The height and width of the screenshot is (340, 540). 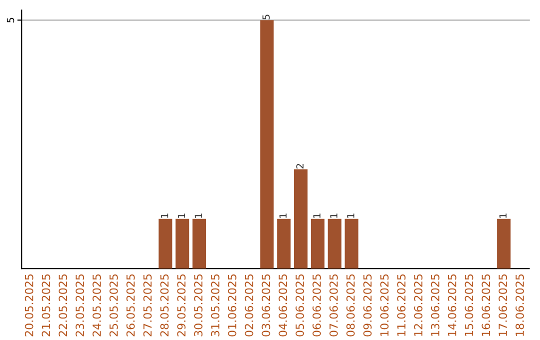 What do you see at coordinates (232, 305) in the screenshot?
I see `x-tick-label: 01.06.2025` at bounding box center [232, 305].